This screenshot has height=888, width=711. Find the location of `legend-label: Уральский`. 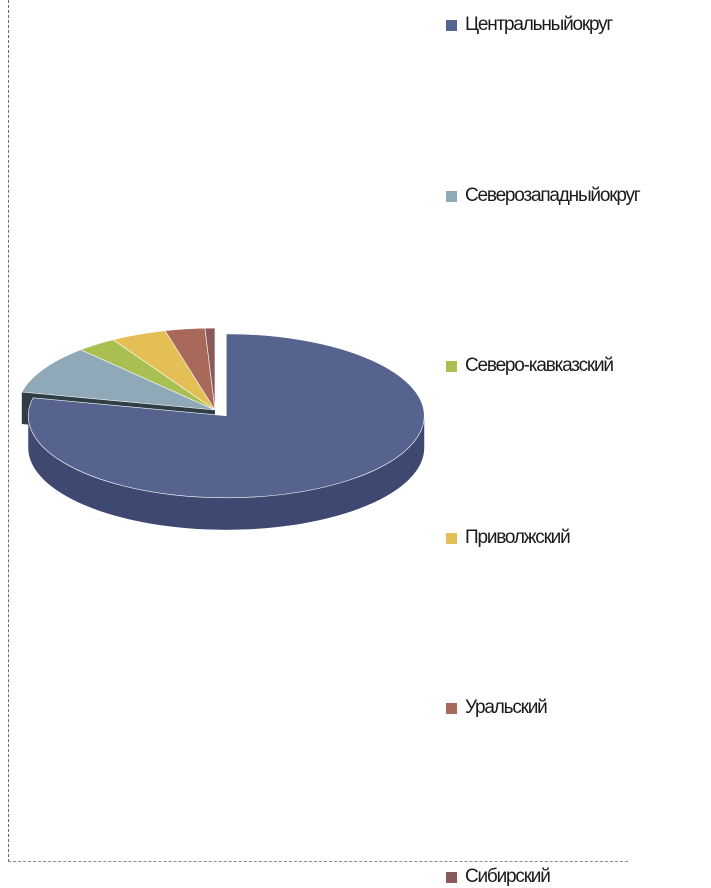

legend-label: Уральский is located at coordinates (506, 707).